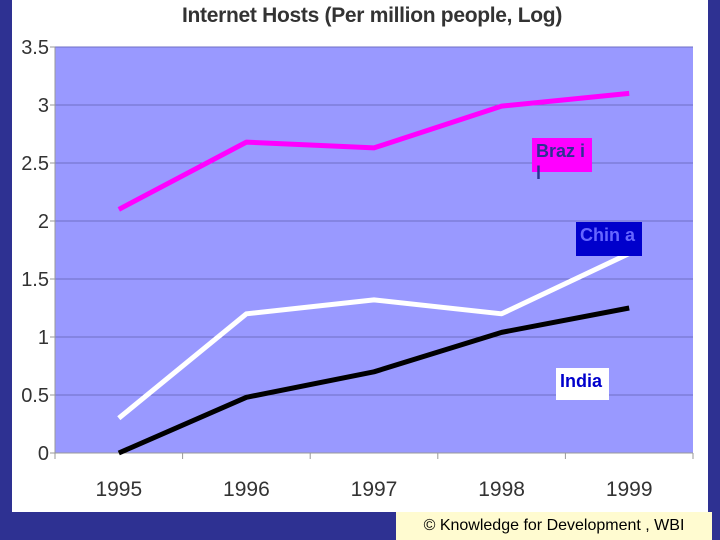 The height and width of the screenshot is (540, 720). I want to click on y-tick-label: 1.5, so click(35, 280).